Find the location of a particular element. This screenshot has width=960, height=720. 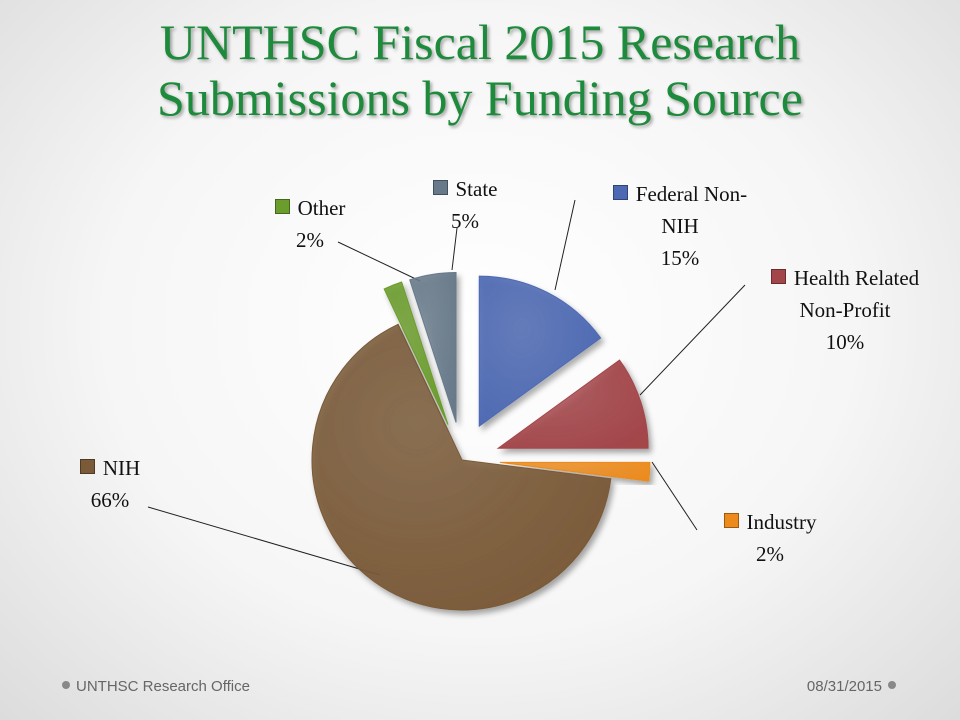

footer-left: UNTHSC Research Office is located at coordinates (153, 686).